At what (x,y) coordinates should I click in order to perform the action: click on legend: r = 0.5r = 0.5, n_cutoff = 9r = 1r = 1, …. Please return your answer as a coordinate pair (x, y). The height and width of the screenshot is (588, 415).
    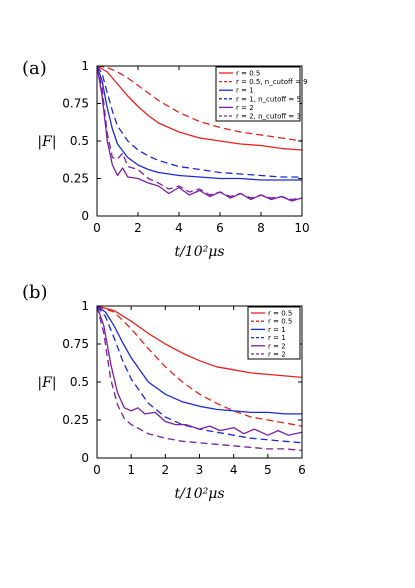
    Looking at the image, I should click on (261, 94).